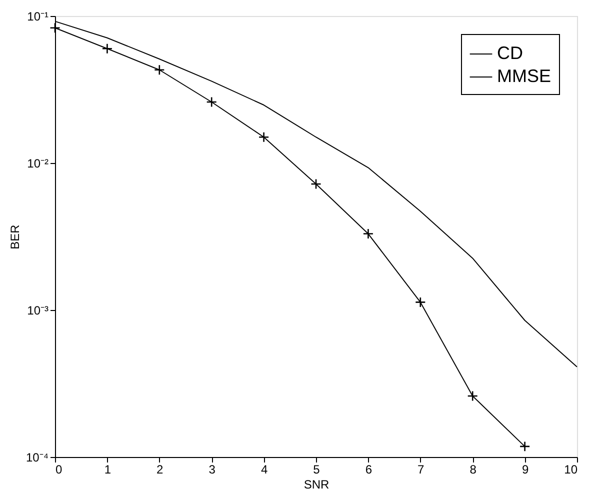 This screenshot has height=496, width=592. What do you see at coordinates (38, 311) in the screenshot?
I see `y-tick-label: 10⁻³` at bounding box center [38, 311].